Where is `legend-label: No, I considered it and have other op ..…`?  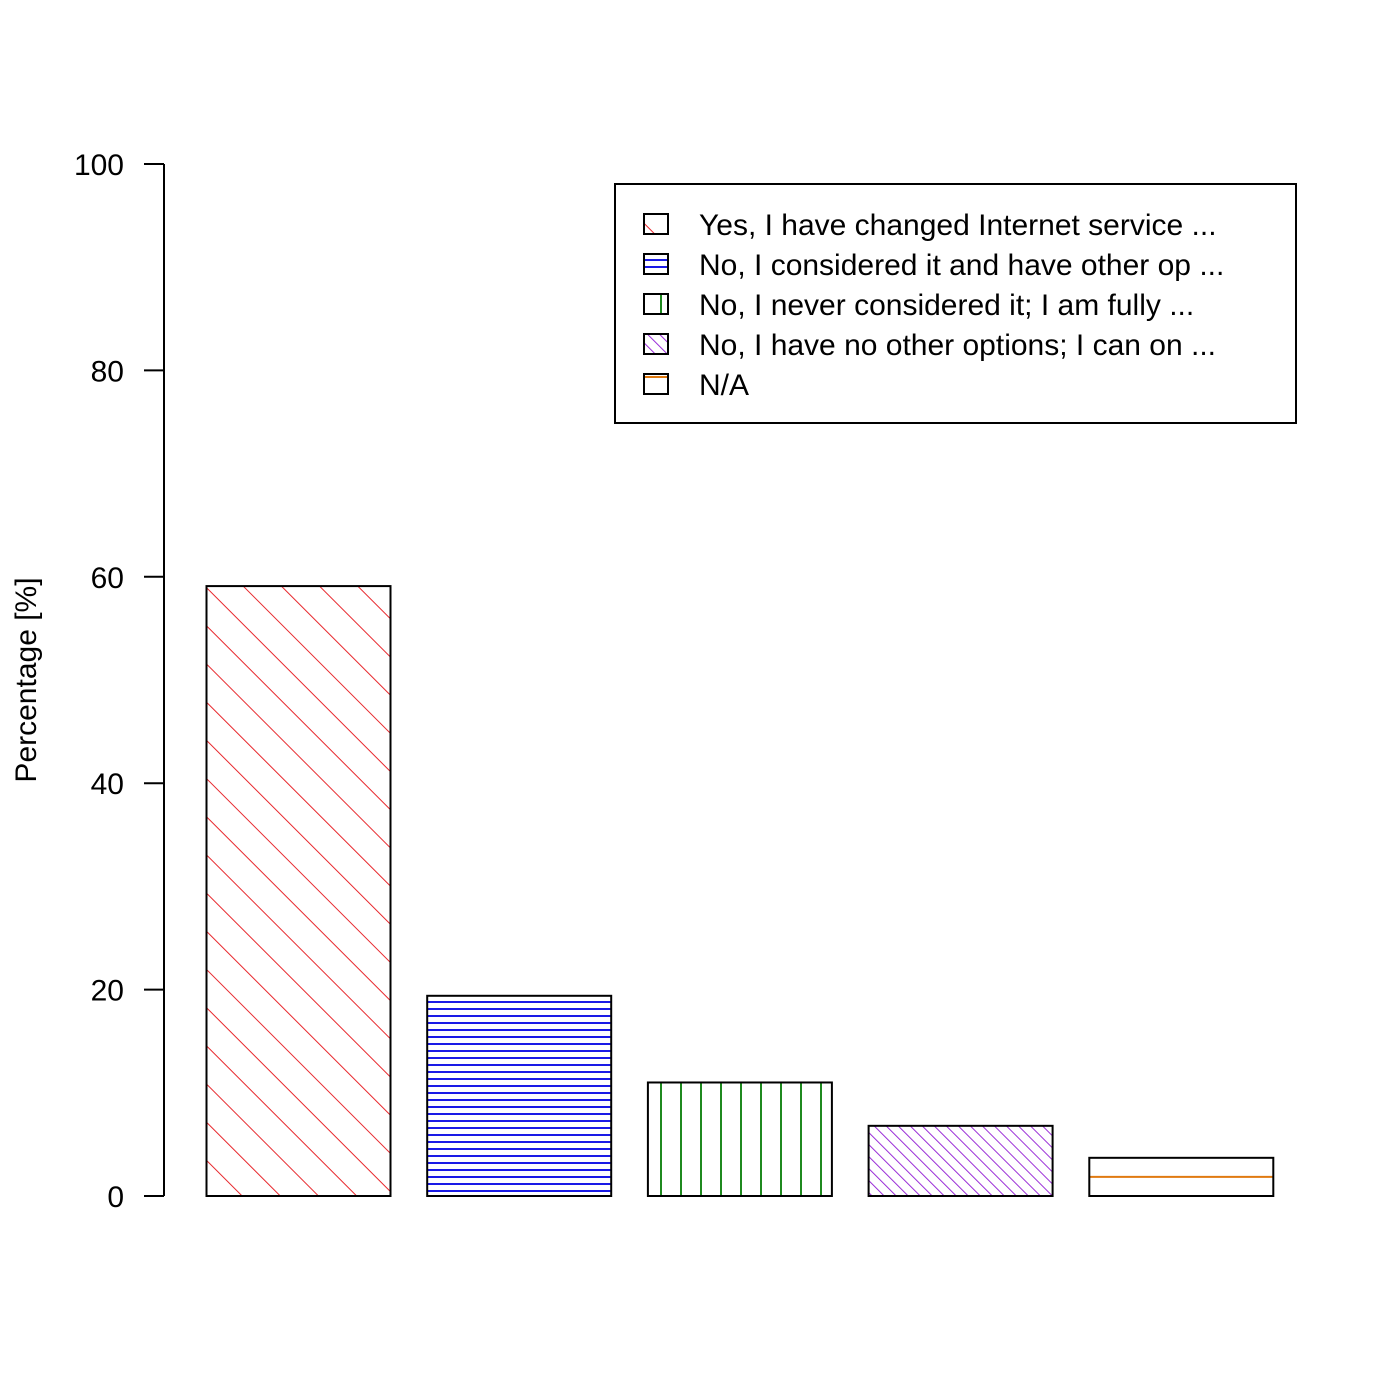
legend-label: No, I considered it and have other op ..… is located at coordinates (961, 265).